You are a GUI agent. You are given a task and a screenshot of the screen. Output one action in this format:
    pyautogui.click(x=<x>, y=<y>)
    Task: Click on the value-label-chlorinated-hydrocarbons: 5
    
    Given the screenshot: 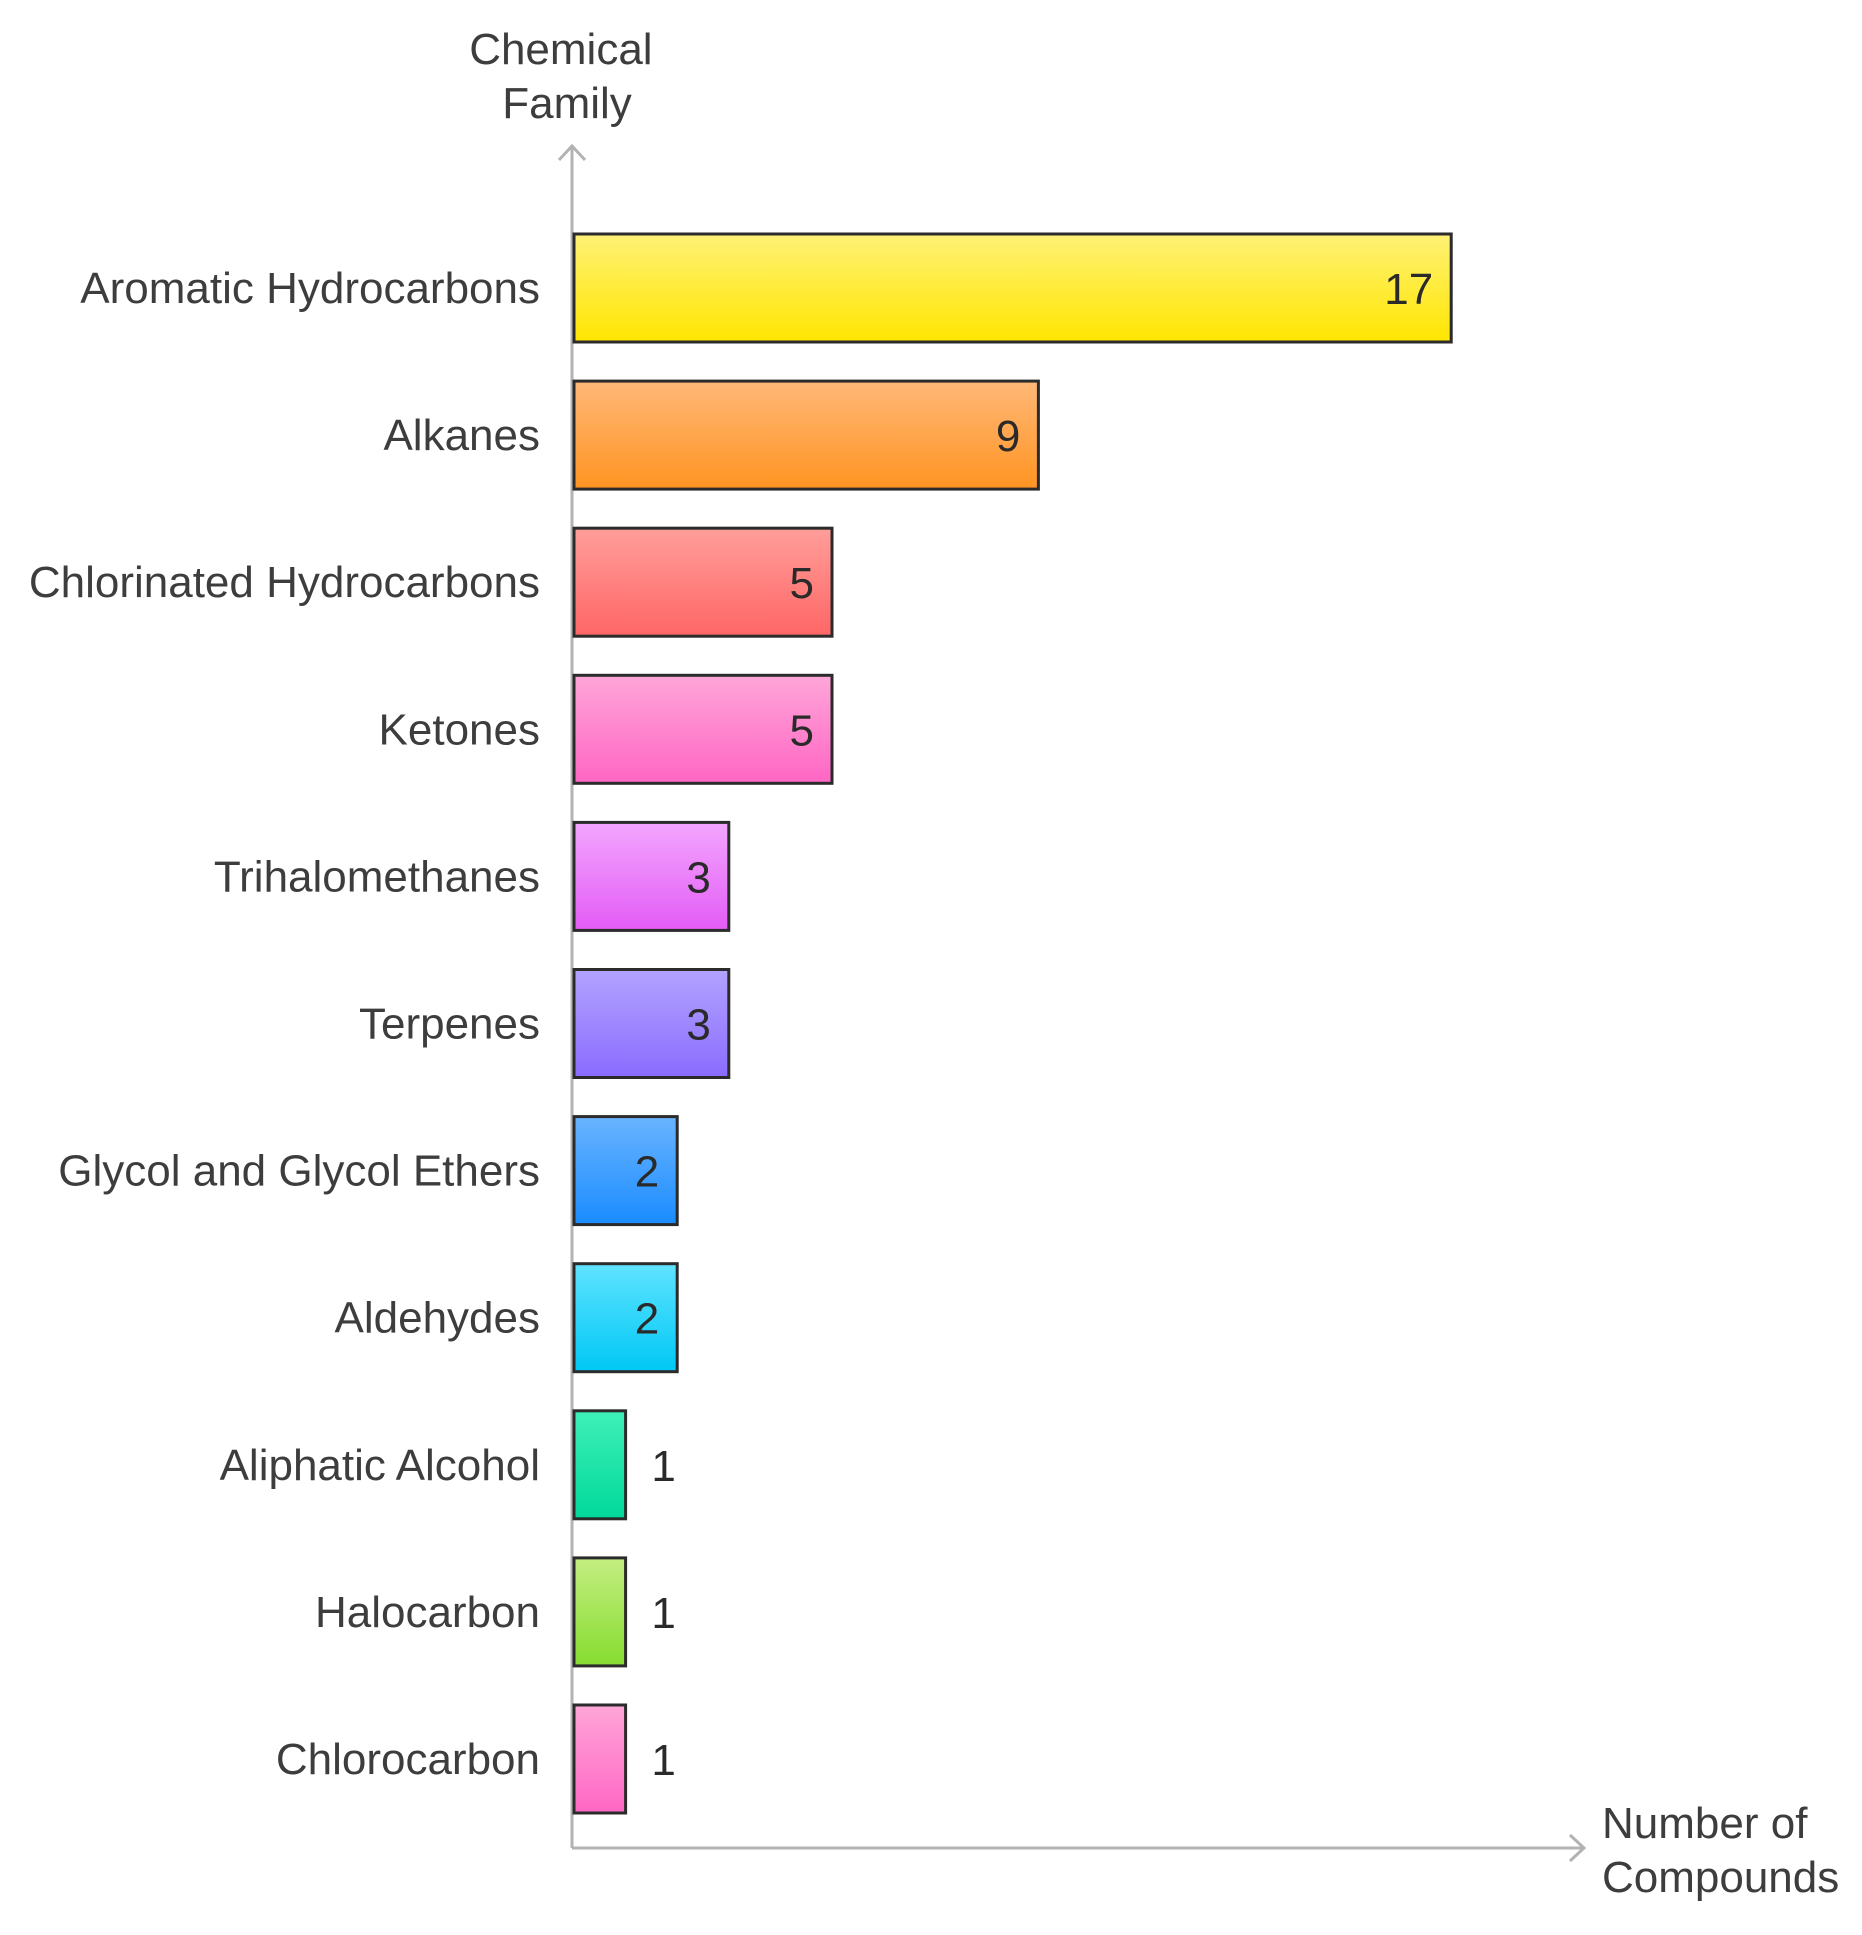 What is the action you would take?
    pyautogui.click(x=802, y=583)
    